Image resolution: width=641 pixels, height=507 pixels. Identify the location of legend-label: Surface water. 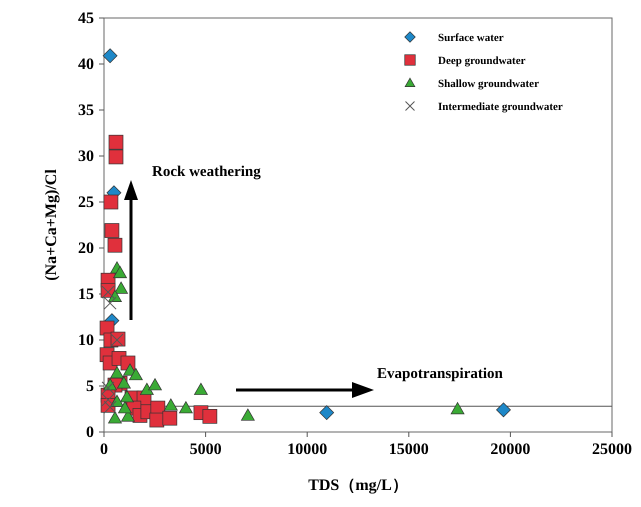
(471, 38).